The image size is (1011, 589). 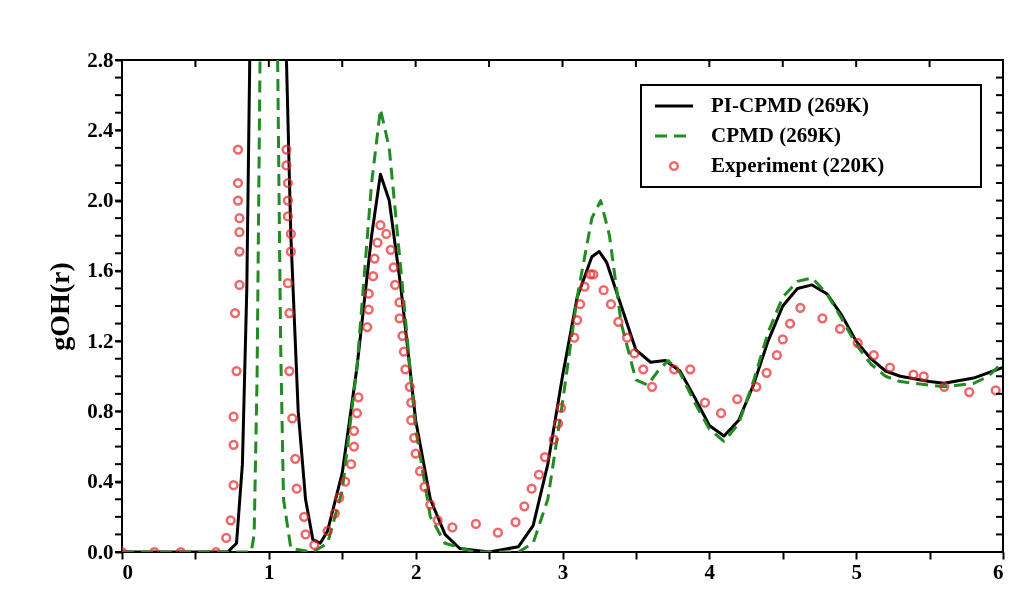 I want to click on x-tick-label: 6, so click(x=998, y=571).